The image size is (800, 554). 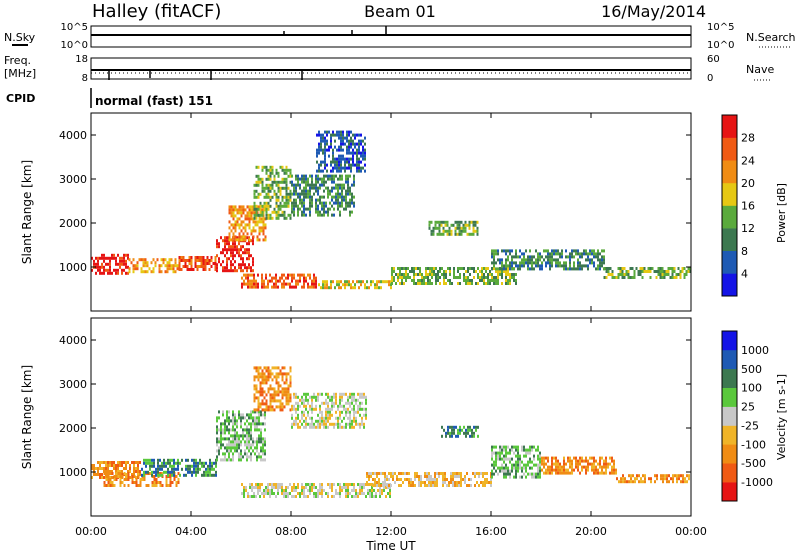 What do you see at coordinates (653, 11) in the screenshot?
I see `date-title: 16/May/2014` at bounding box center [653, 11].